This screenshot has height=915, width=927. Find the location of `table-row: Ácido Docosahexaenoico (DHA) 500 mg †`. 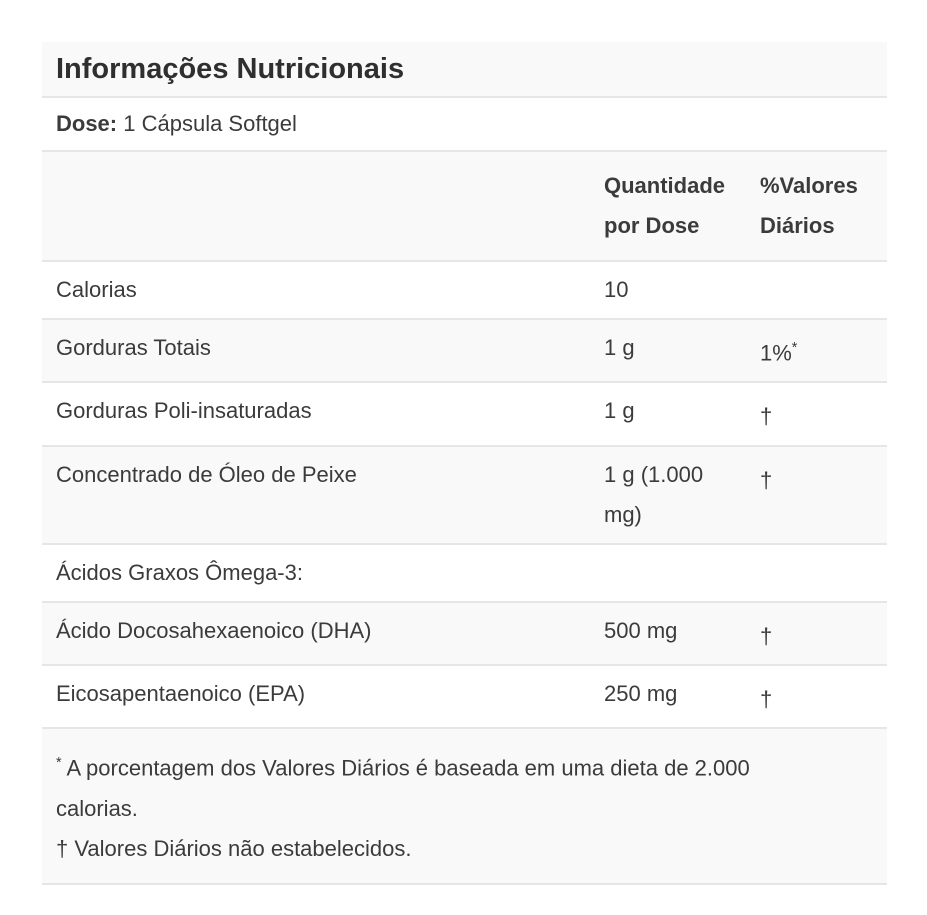

table-row: Ácido Docosahexaenoico (DHA) 500 mg † is located at coordinates (464, 634).